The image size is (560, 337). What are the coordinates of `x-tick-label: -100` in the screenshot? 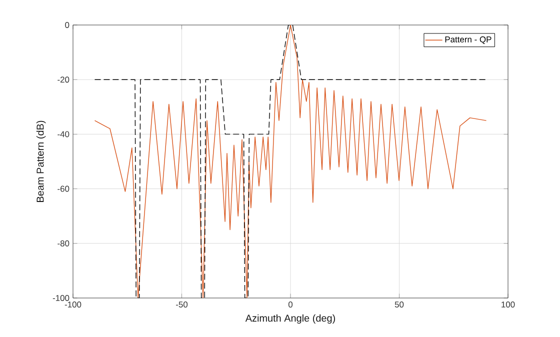 It's located at (73, 305).